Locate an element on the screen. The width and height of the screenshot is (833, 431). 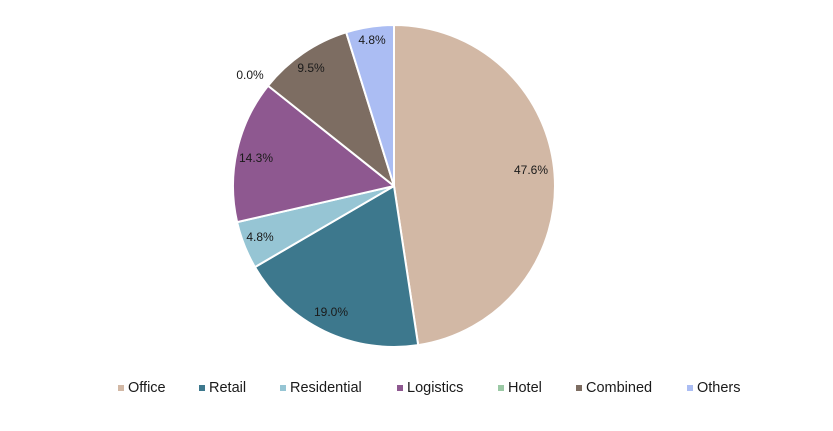
legend-label-hotel: Hotel is located at coordinates (525, 388).